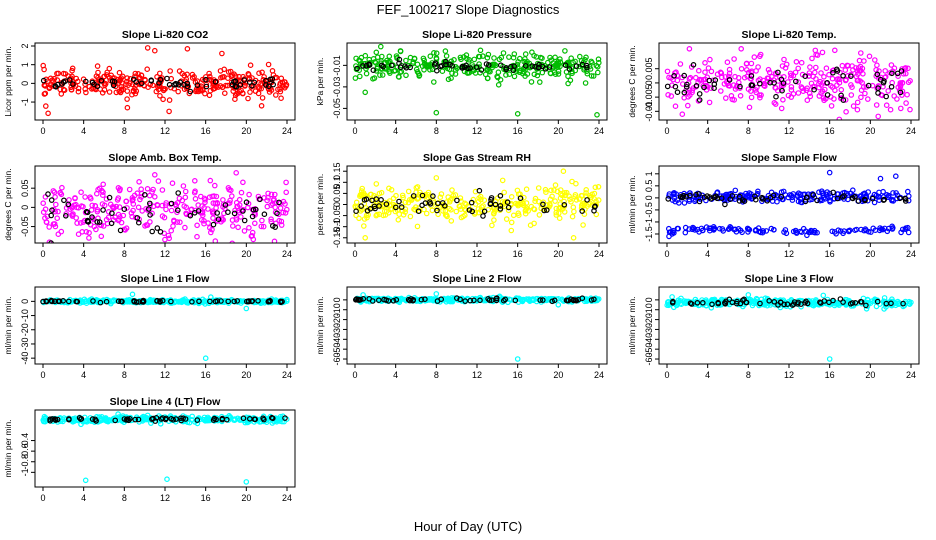 This screenshot has width=936, height=540. I want to click on y-tick-label: 0, so click(25, 301).